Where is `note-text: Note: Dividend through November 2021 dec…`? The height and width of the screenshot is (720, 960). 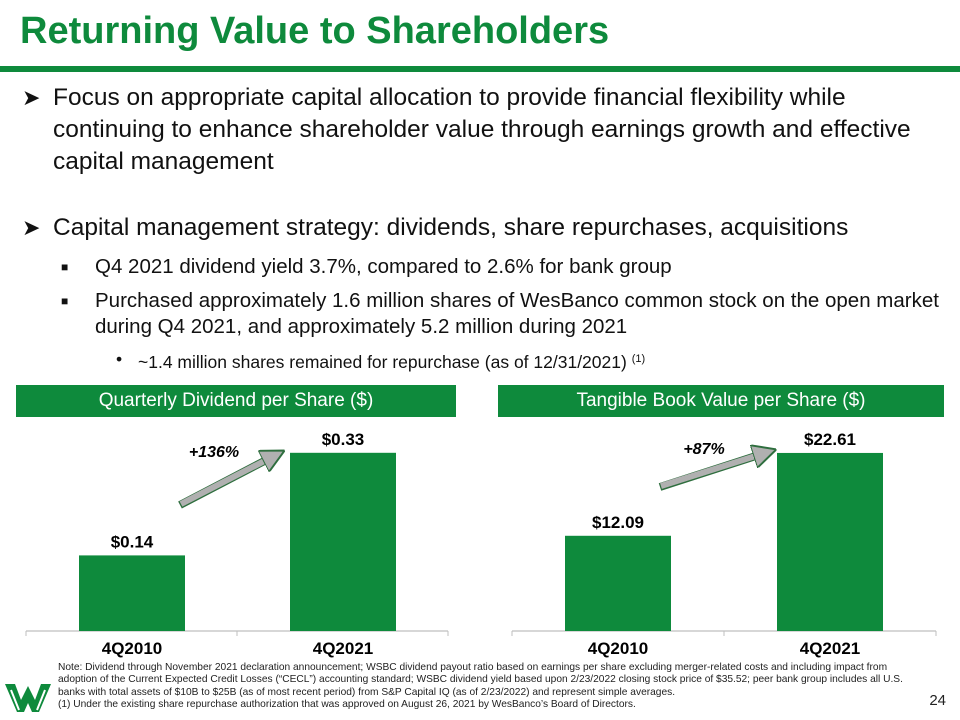
note-text: Note: Dividend through November 2021 dec… is located at coordinates (480, 680).